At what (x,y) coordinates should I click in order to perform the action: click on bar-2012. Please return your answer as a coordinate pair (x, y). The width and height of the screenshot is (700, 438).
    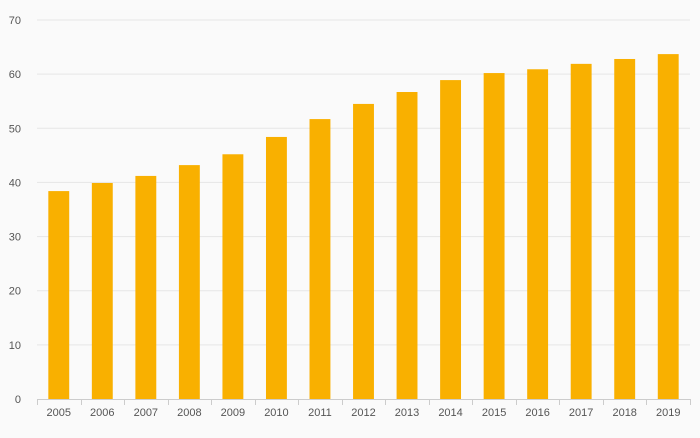
    Looking at the image, I should click on (363, 251).